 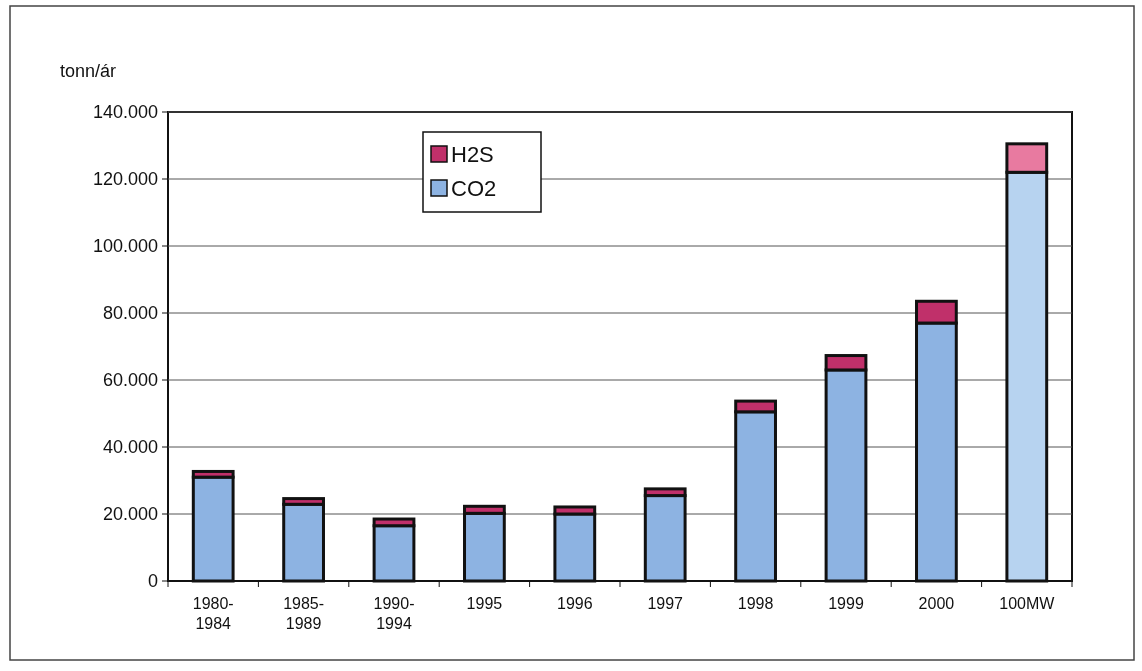 I want to click on y-tick-label: 40.000, so click(x=130, y=447).